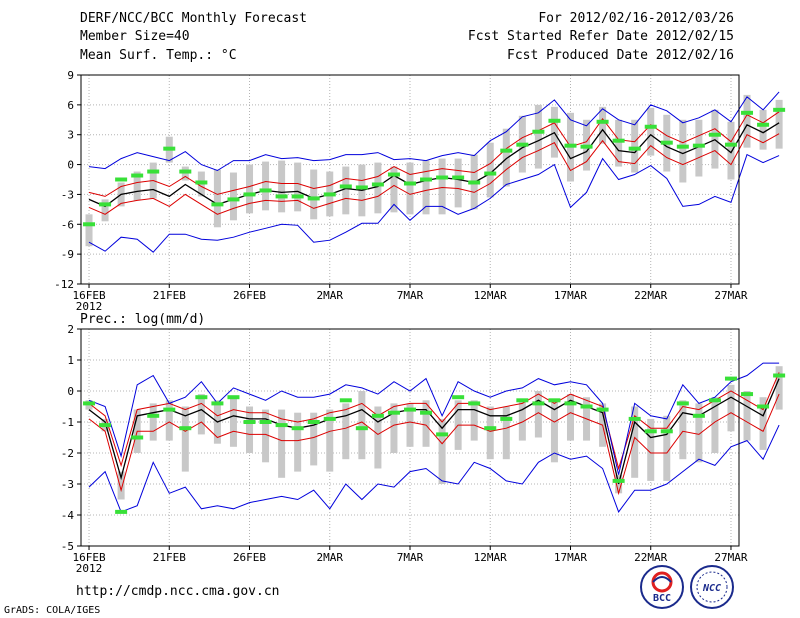  What do you see at coordinates (434, 421) in the screenshot?
I see `upper-inner-band-line` at bounding box center [434, 421].